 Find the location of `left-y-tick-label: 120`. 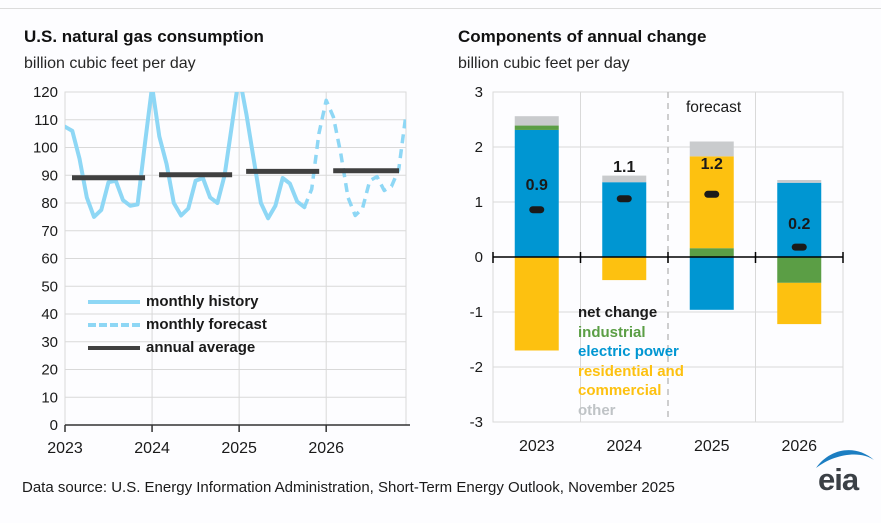

left-y-tick-label: 120 is located at coordinates (45, 92).